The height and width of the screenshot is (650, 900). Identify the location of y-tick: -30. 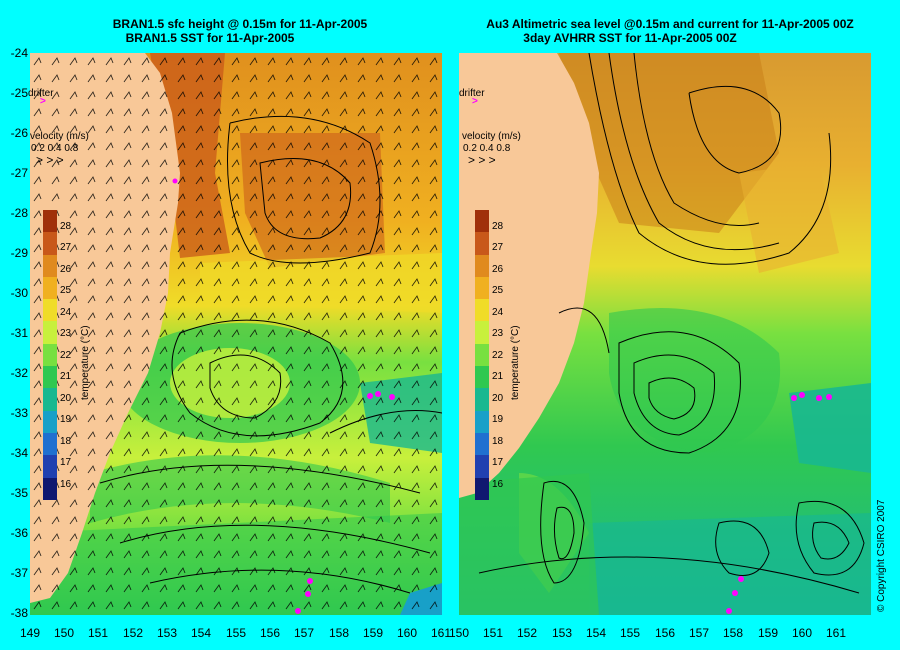
(19, 293).